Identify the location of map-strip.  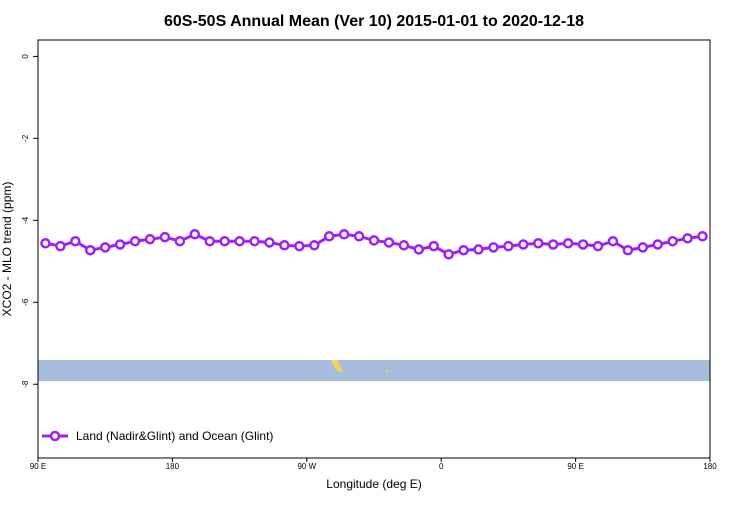
(374, 370).